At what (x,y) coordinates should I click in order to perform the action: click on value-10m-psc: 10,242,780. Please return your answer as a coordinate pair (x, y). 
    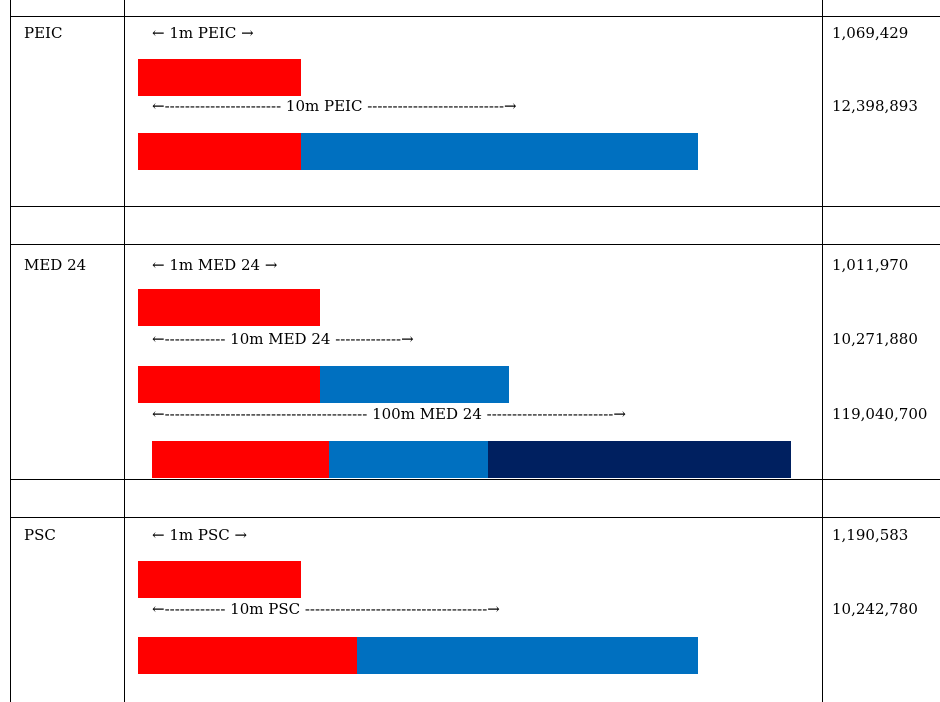
    Looking at the image, I should click on (875, 609).